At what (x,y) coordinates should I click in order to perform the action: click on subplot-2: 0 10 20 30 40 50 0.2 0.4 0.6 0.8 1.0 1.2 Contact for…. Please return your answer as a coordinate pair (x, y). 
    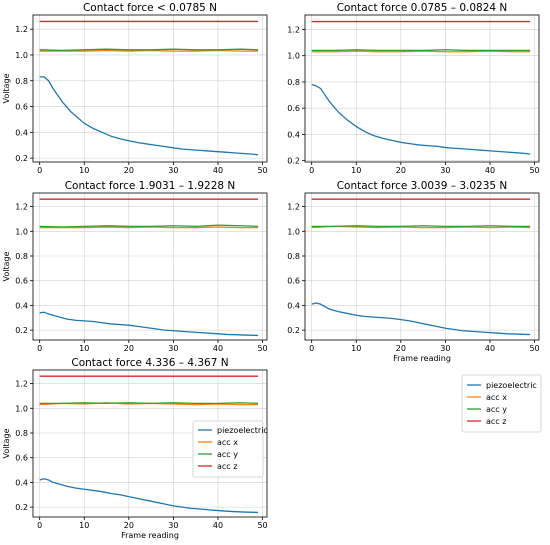
    Looking at the image, I should click on (413, 88).